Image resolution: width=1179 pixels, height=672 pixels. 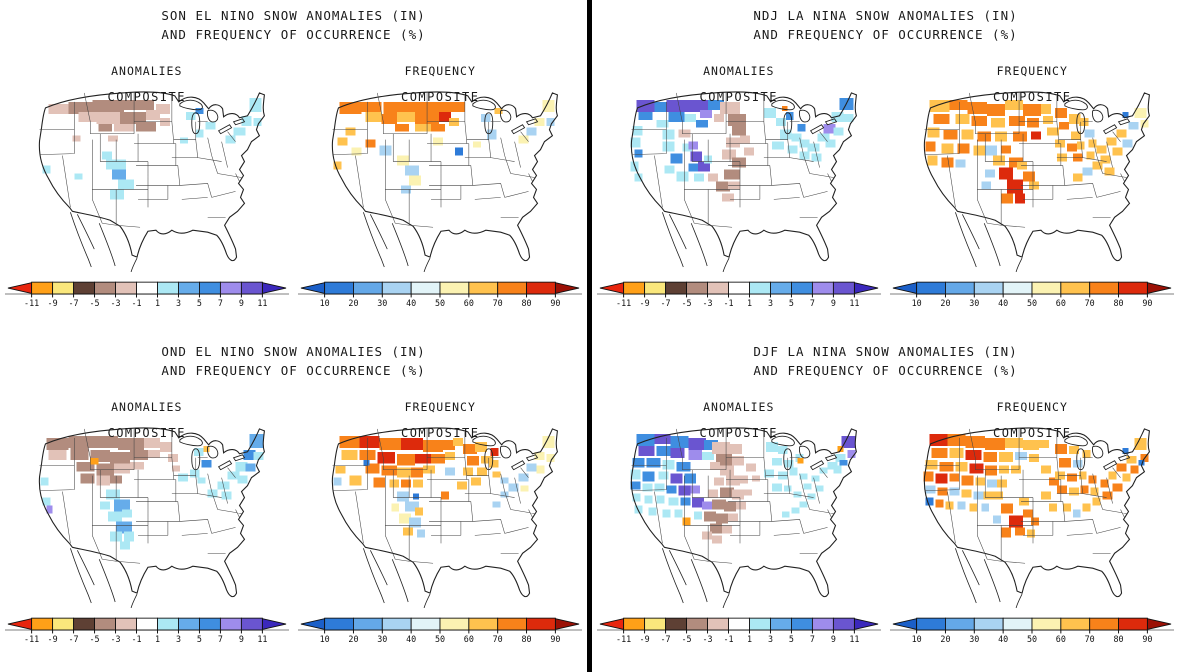 What do you see at coordinates (293, 15) in the screenshot?
I see `panel-title-line1: SON EL NINO SNOW ANOMALIES (IN)` at bounding box center [293, 15].